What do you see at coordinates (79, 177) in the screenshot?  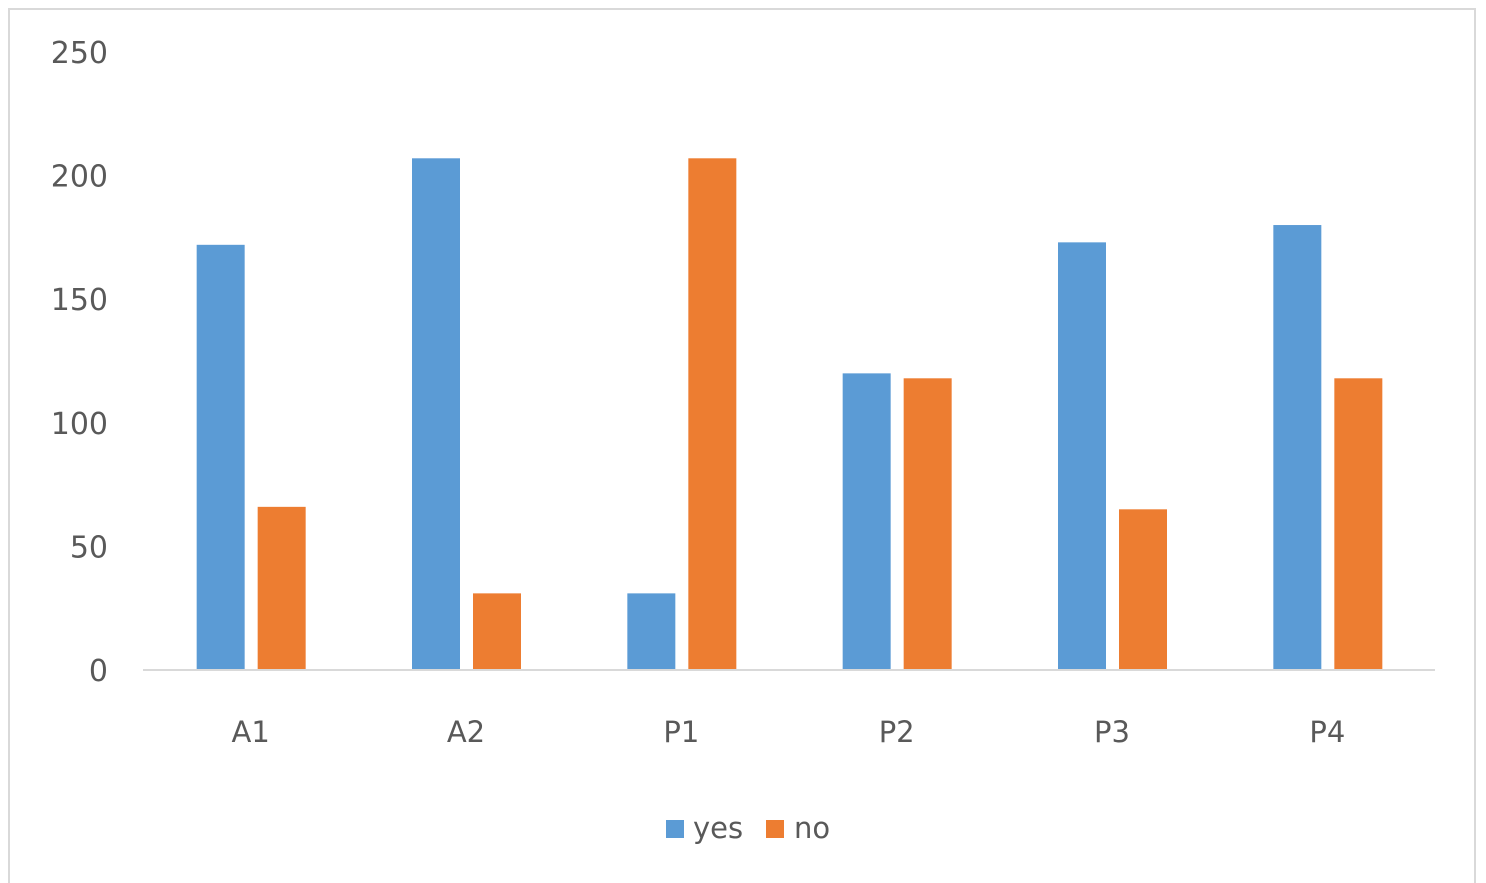 I see `y-tick-label: 200` at bounding box center [79, 177].